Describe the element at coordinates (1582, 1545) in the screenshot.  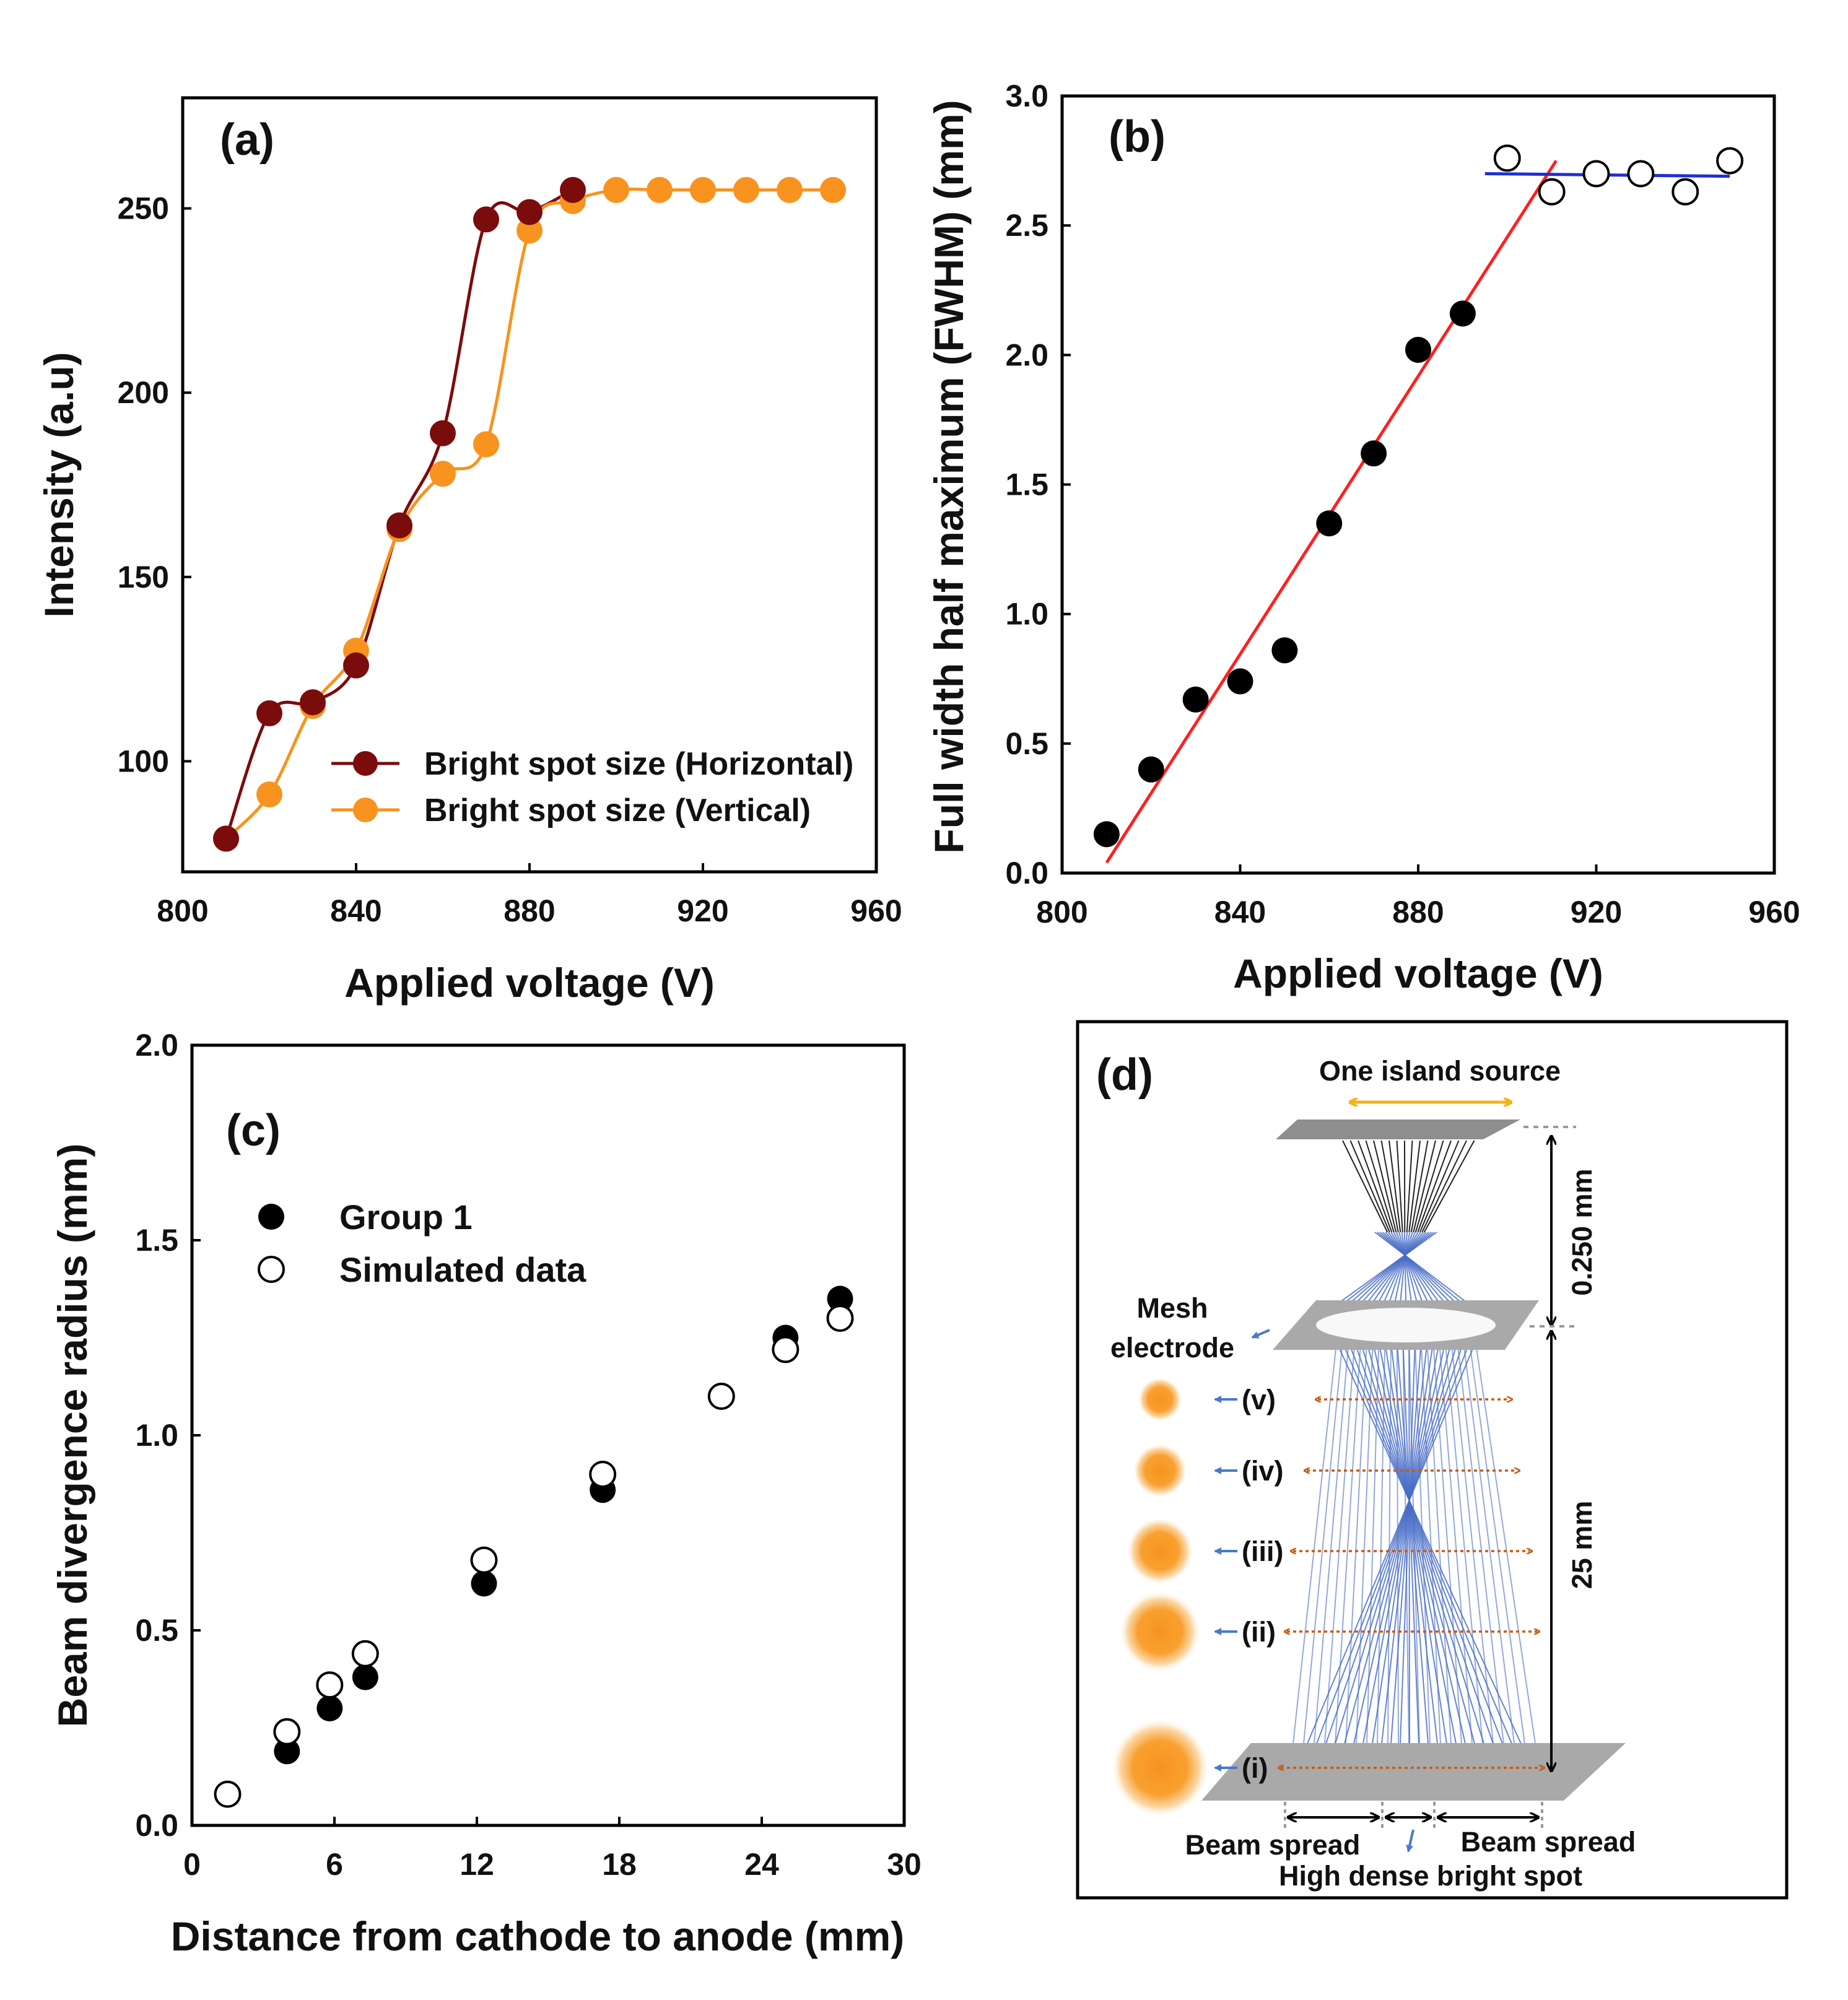
I see `gap-main-label: 25 mm` at that location.